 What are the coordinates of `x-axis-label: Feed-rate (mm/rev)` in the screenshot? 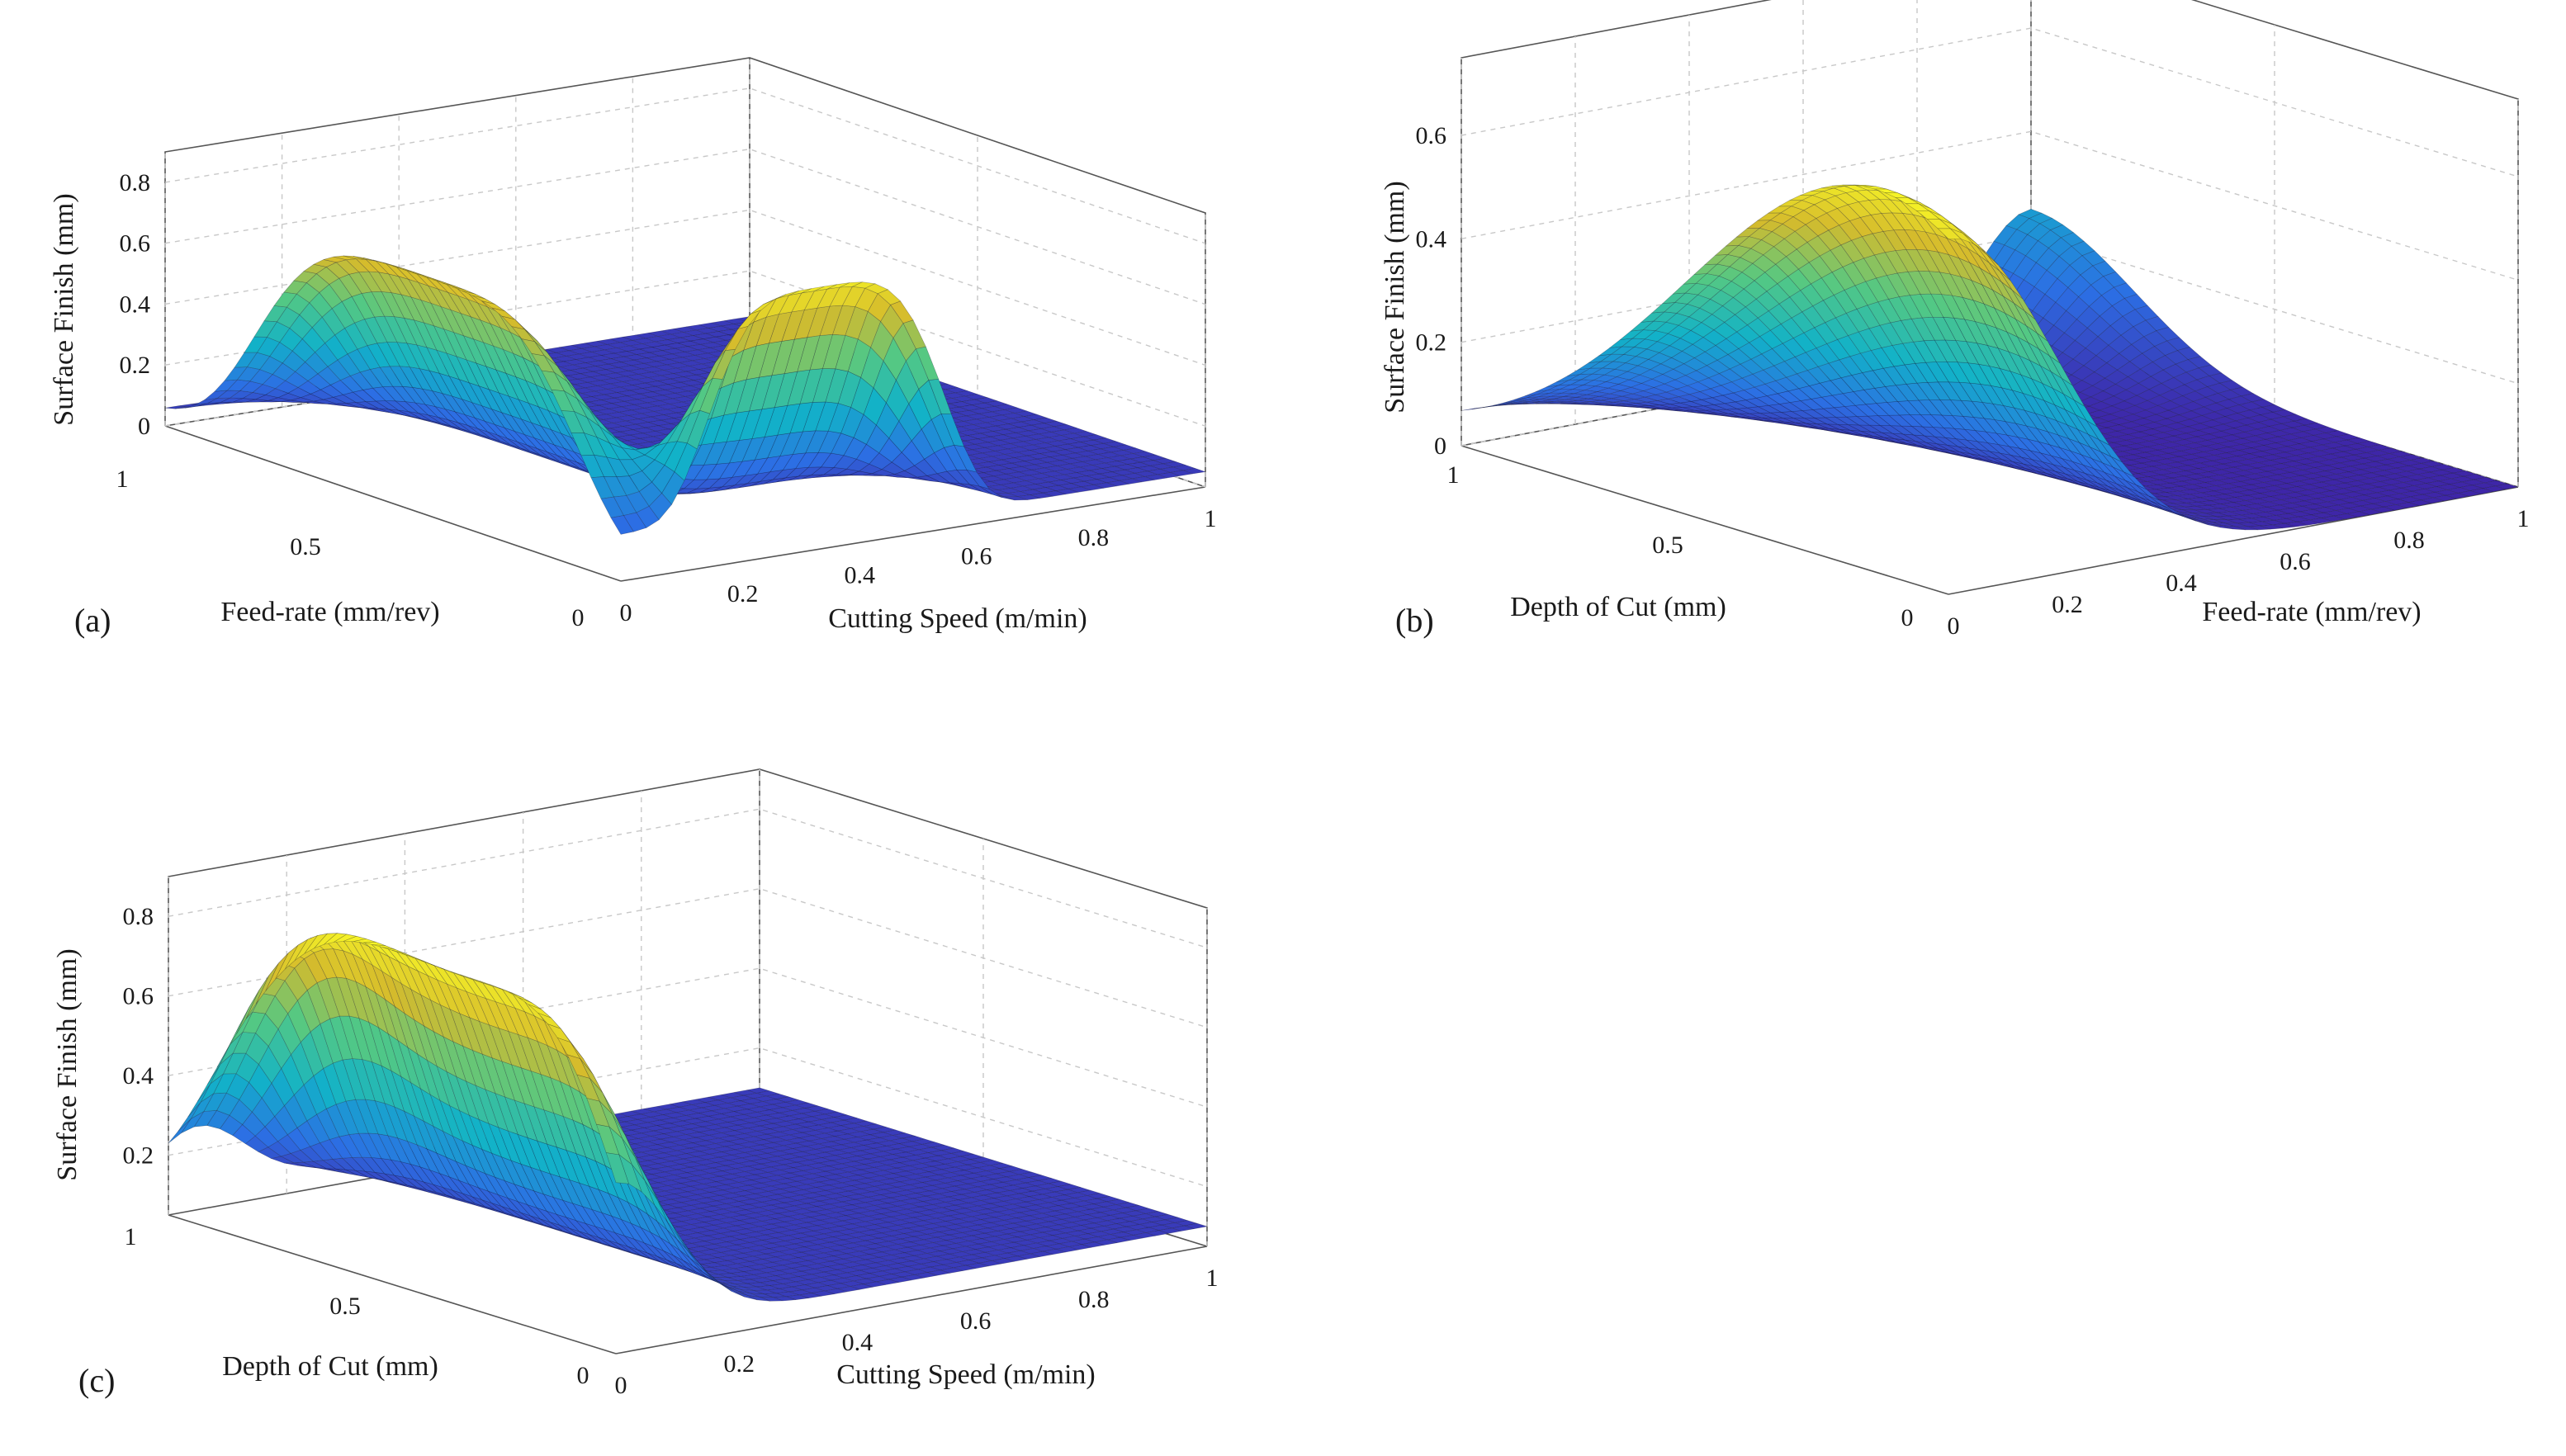 It's located at (2311, 612).